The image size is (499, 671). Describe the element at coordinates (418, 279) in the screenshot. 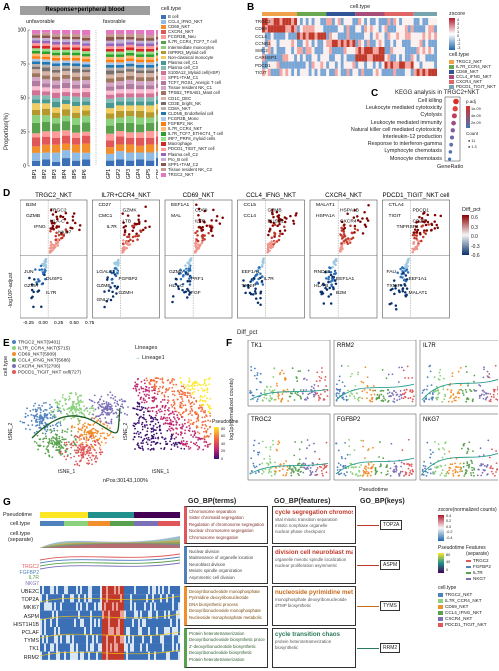

I see `panel-d-down-gene-label: EEF1A1` at that location.